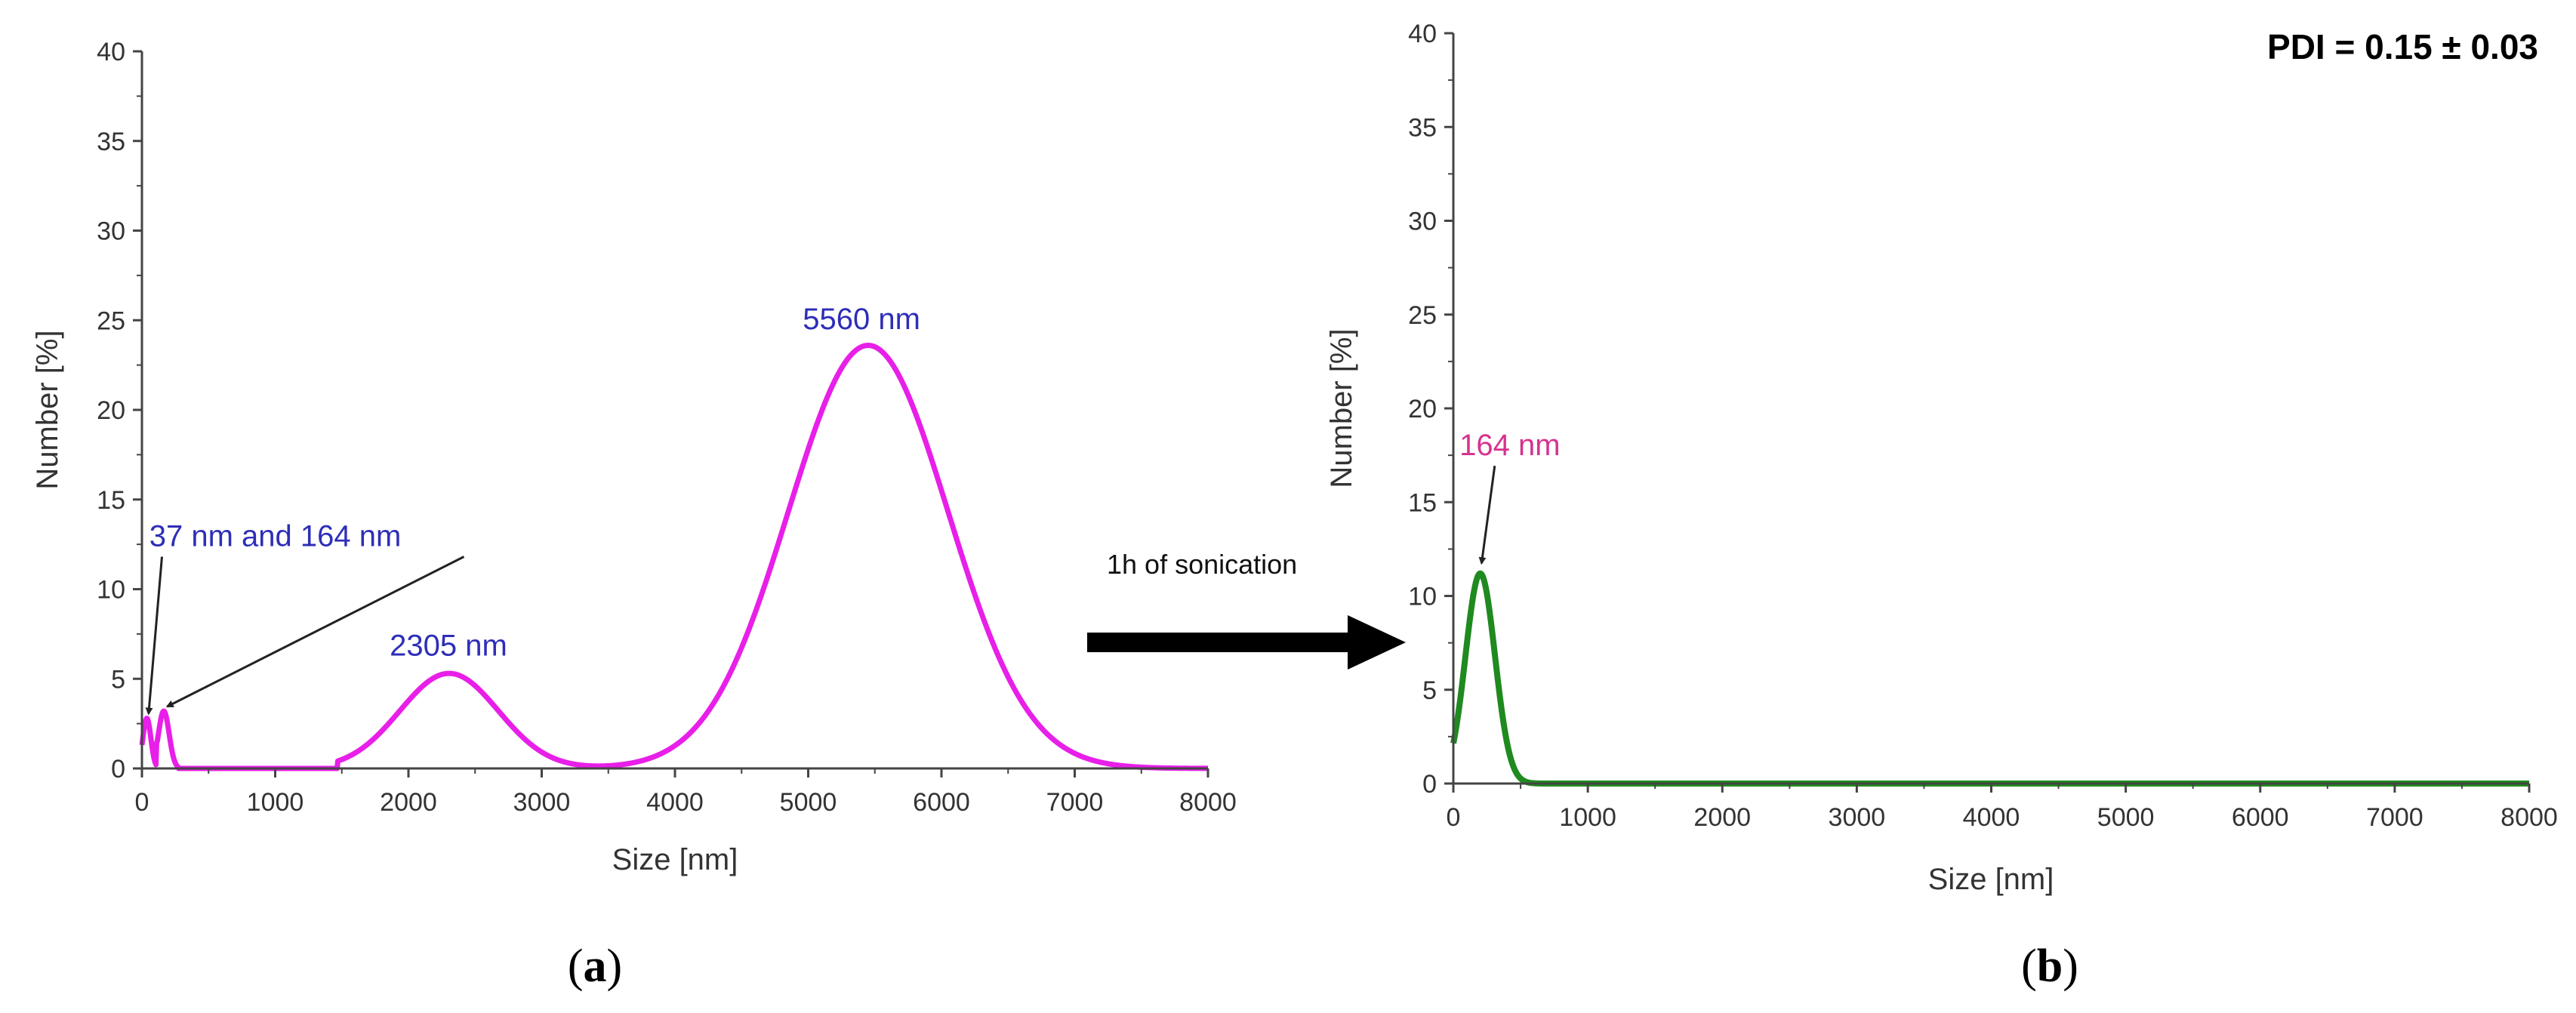 This screenshot has height=1013, width=2576. I want to click on panel-b-xtick-label: 8000, so click(2529, 817).